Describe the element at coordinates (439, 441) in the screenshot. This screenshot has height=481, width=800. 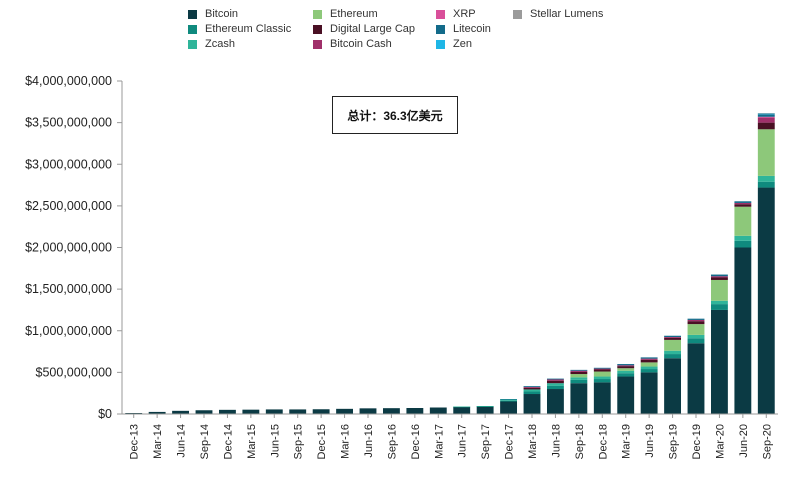
I see `x-tick-label: Mar-17` at that location.